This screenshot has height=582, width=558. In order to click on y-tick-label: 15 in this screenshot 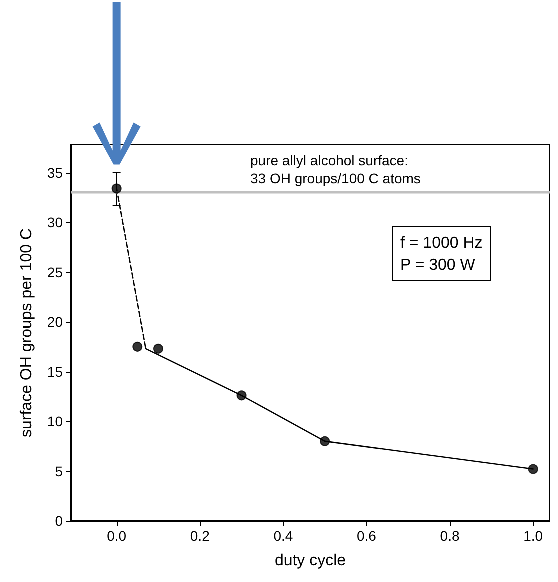, I will do `click(55, 372)`.